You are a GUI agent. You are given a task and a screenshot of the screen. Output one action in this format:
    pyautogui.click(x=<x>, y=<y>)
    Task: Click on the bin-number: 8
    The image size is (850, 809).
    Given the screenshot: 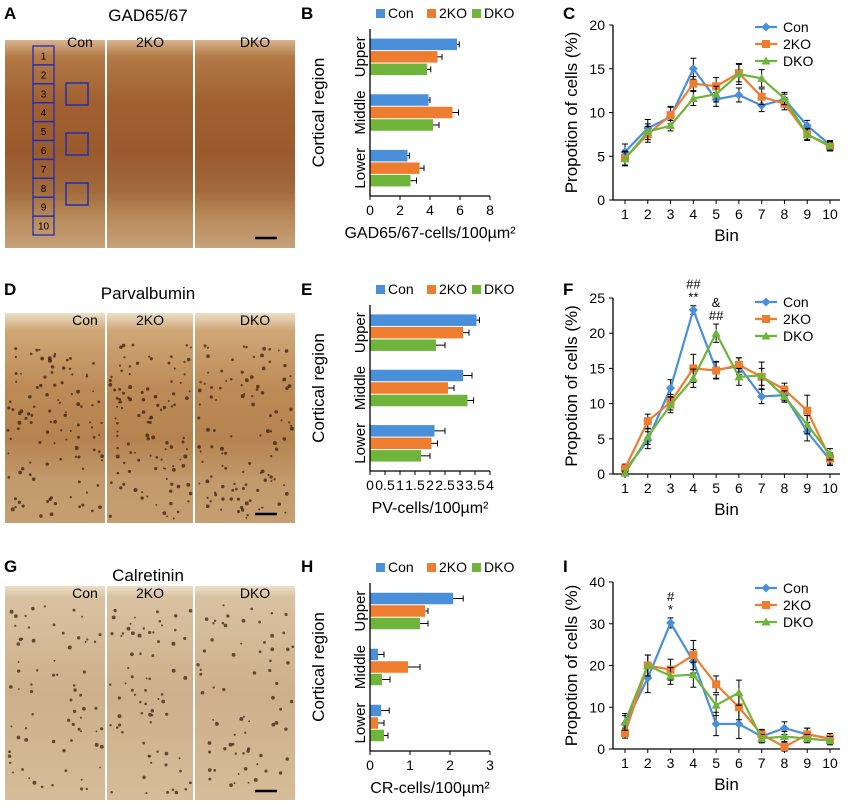 What is the action you would take?
    pyautogui.click(x=44, y=189)
    